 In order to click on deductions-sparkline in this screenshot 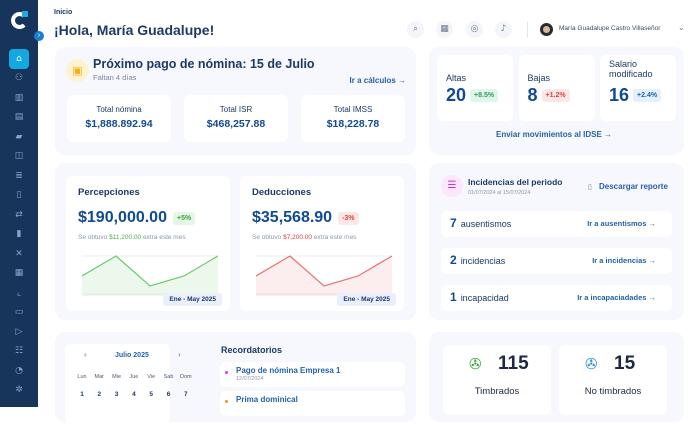, I will do `click(324, 275)`.